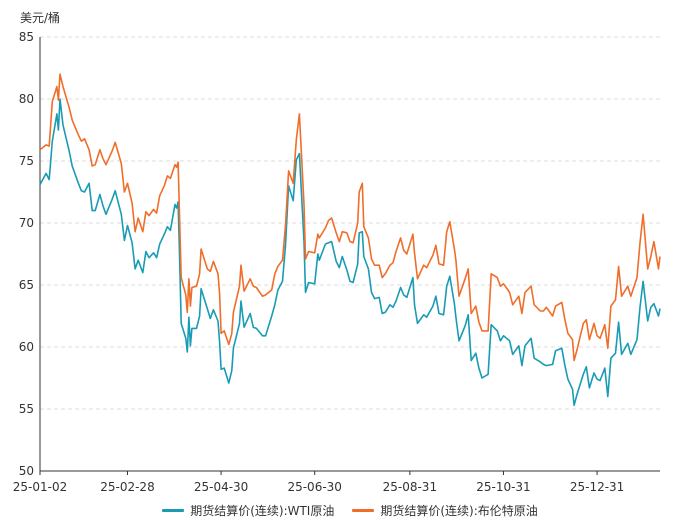  What do you see at coordinates (26, 409) in the screenshot?
I see `y-tick-label-55: 55` at bounding box center [26, 409].